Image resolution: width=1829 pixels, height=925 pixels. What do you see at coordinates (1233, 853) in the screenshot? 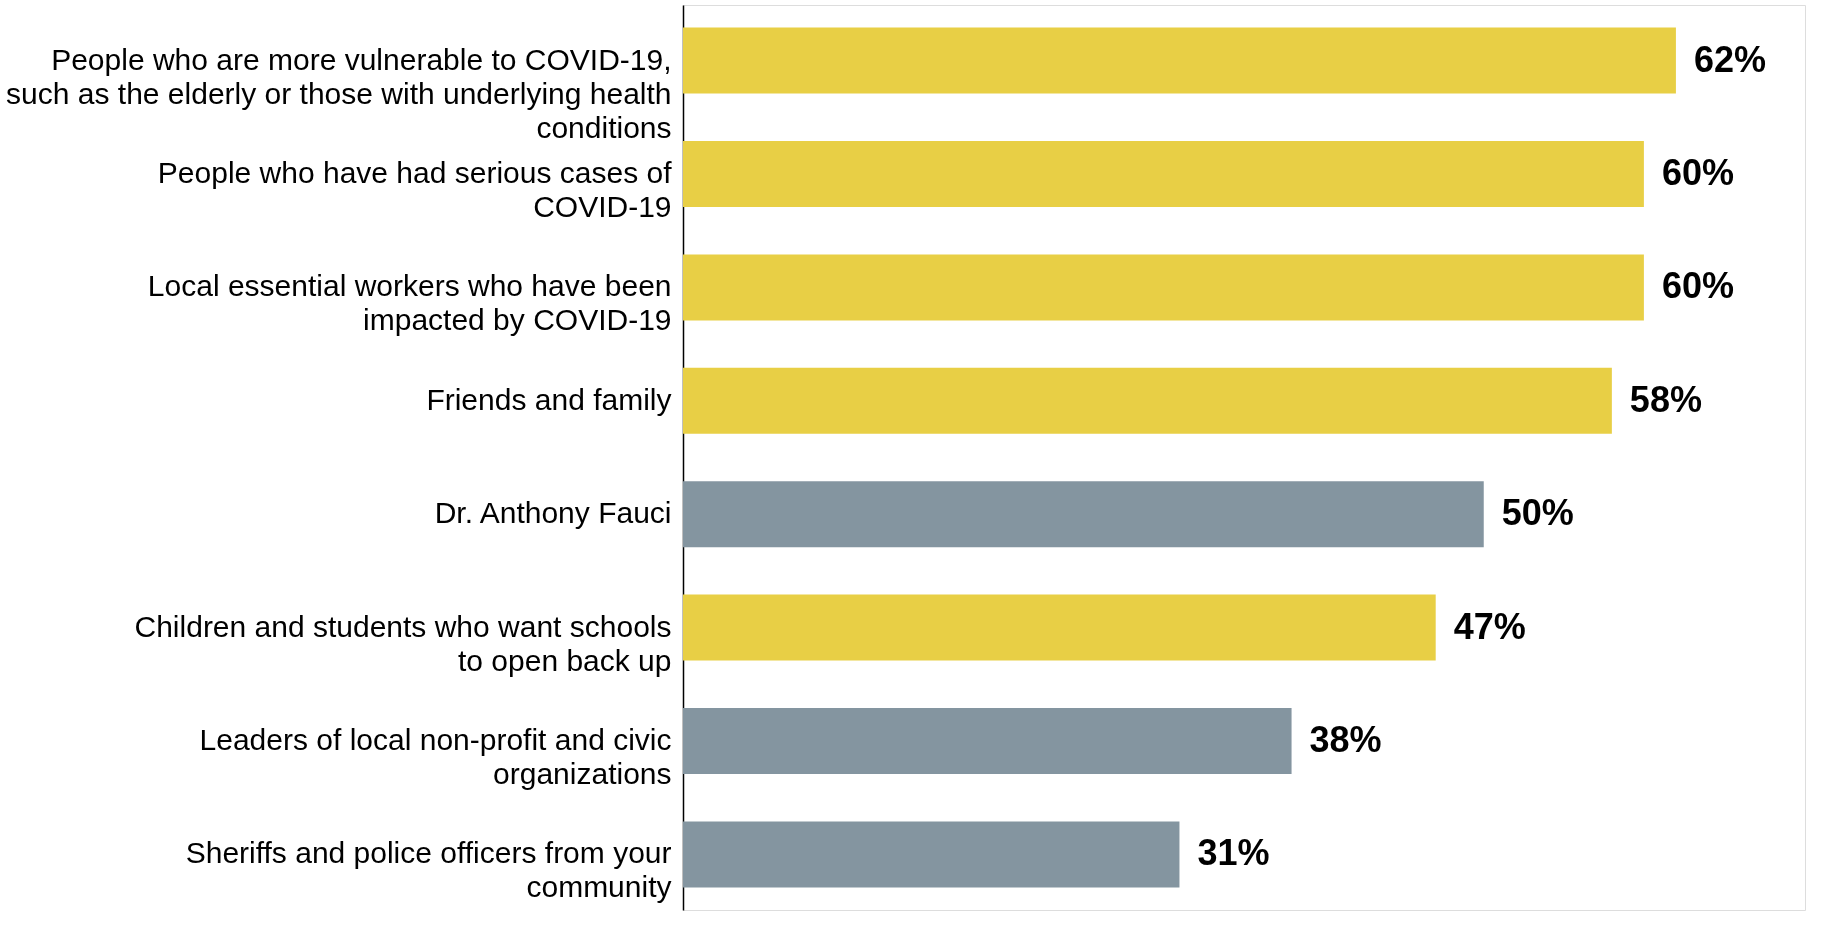
I see `data-label: 31%` at bounding box center [1233, 853].